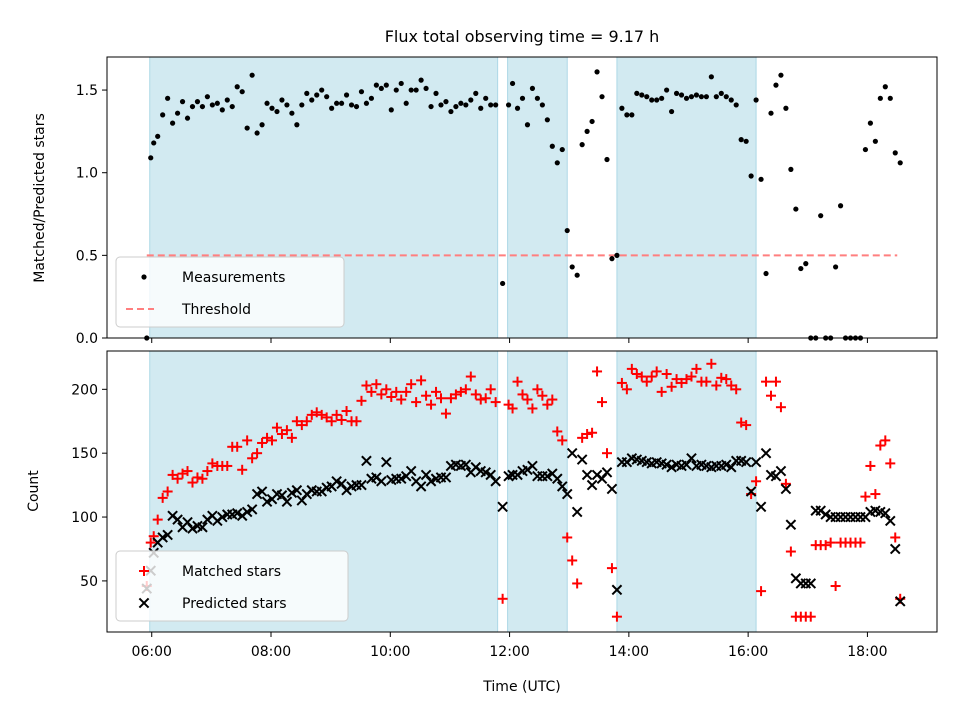 The height and width of the screenshot is (720, 960). Describe the element at coordinates (84, 518) in the screenshot. I see `y-tick-label: 100` at that location.